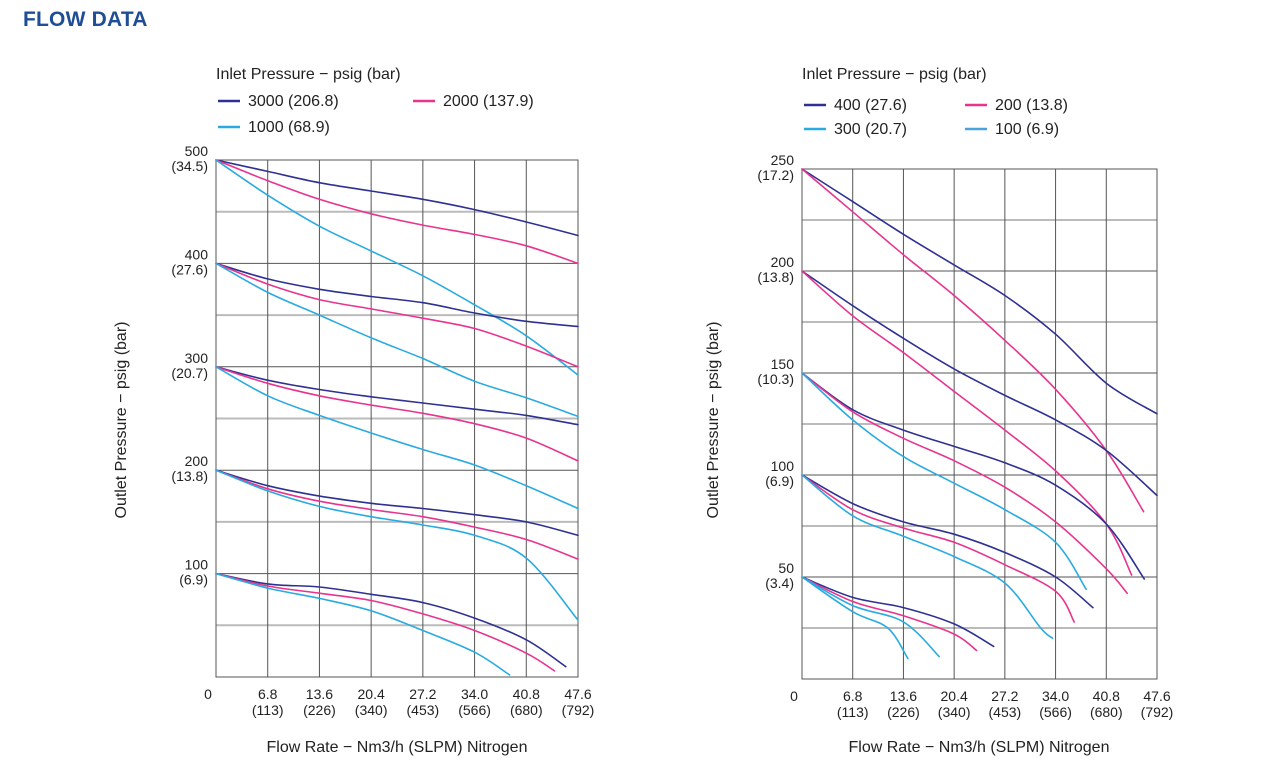  I want to click on legend-entry: 1000 (68.9), so click(289, 127).